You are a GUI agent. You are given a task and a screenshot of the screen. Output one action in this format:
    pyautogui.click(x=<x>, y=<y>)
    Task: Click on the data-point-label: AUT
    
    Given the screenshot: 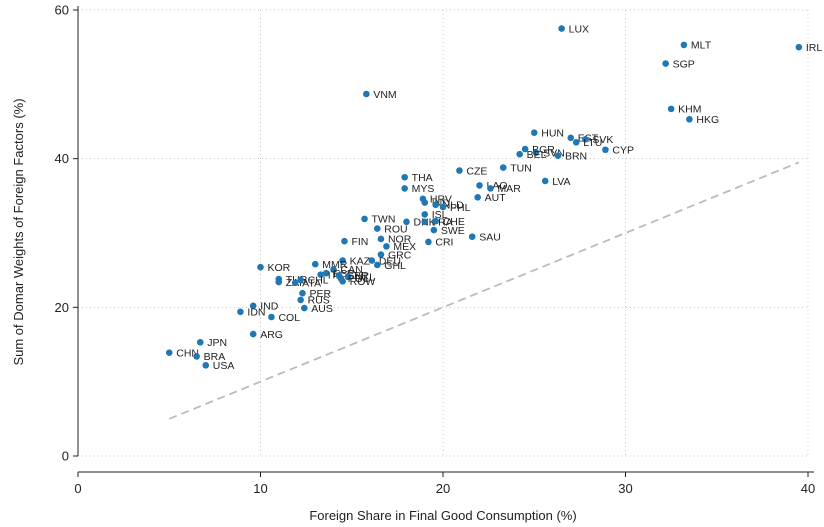 What is the action you would take?
    pyautogui.click(x=496, y=198)
    